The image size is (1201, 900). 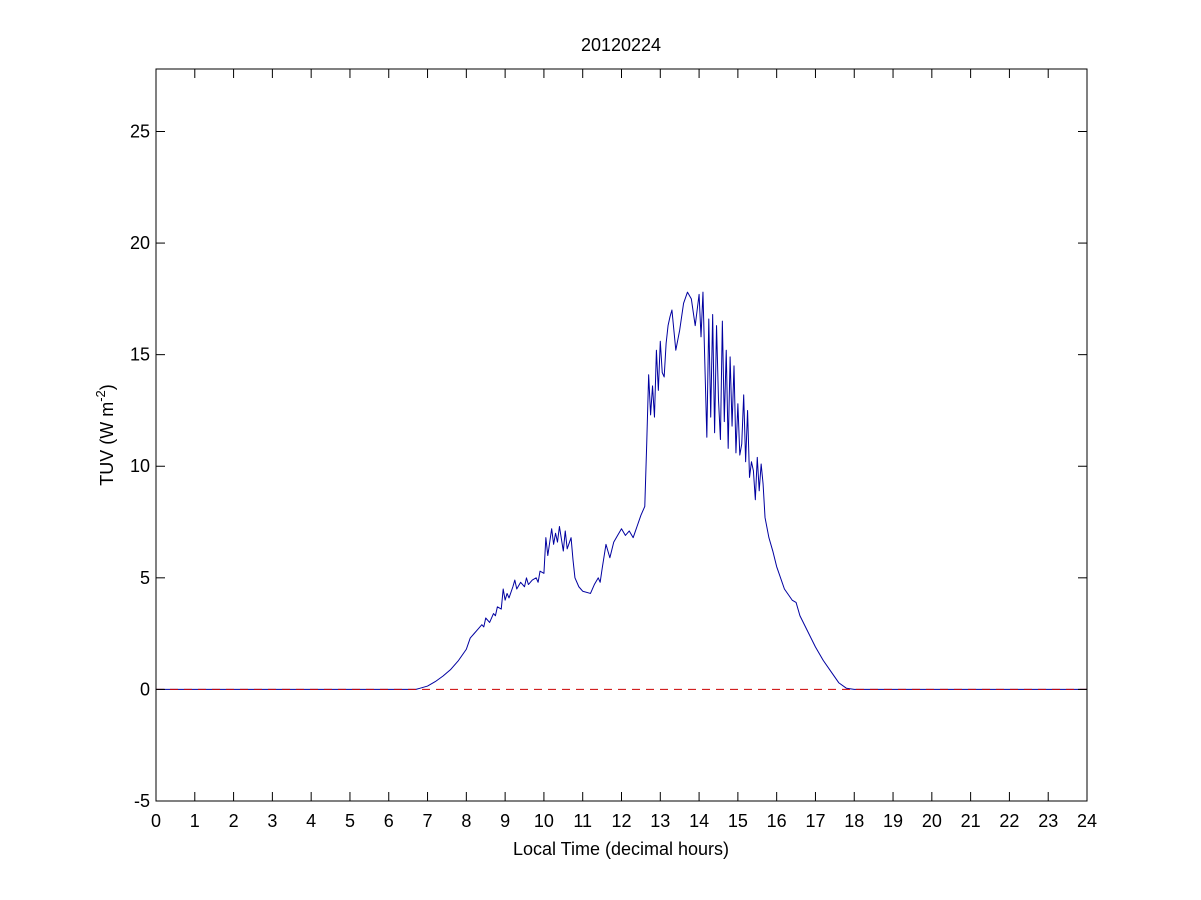 What do you see at coordinates (311, 821) in the screenshot?
I see `x-tick-label: 4` at bounding box center [311, 821].